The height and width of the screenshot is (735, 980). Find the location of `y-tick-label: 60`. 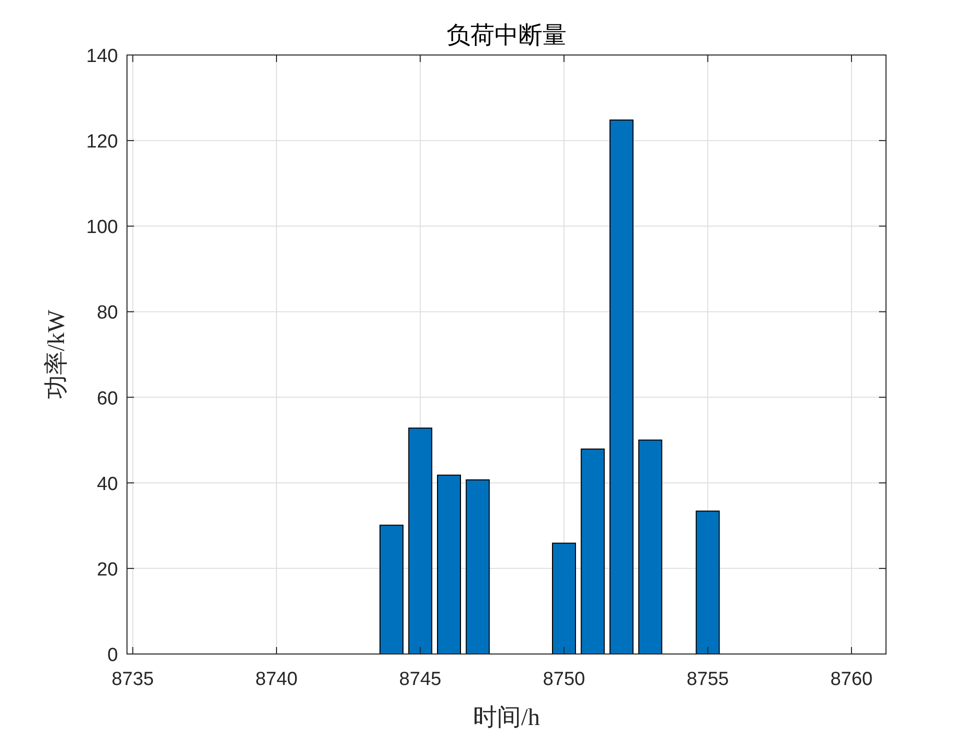

y-tick-label: 60 is located at coordinates (107, 399).